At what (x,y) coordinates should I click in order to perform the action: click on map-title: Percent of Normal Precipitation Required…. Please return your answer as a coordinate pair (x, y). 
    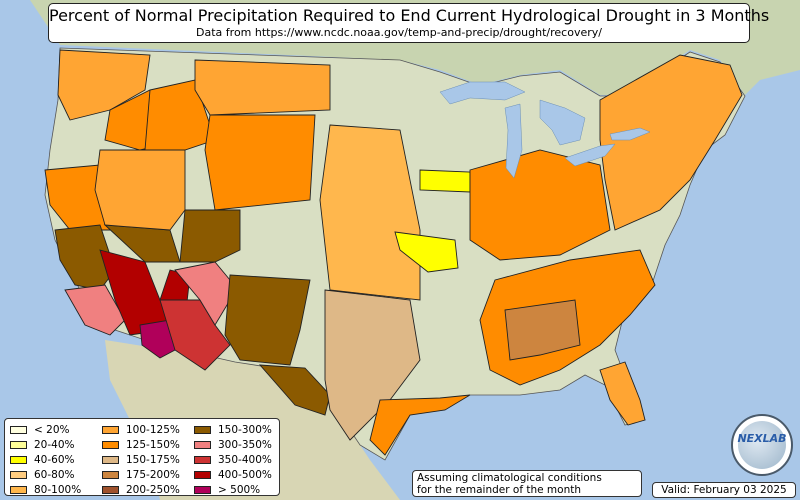
    Looking at the image, I should click on (409, 15).